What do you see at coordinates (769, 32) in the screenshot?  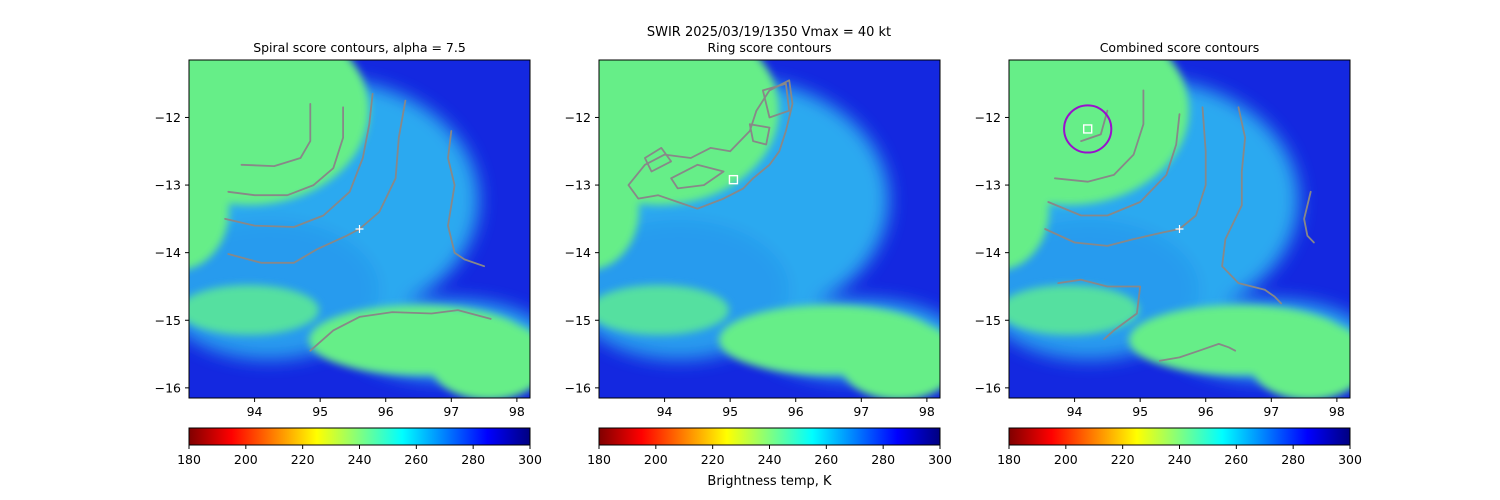 I see `suptitle: SWIR 2025/03/19/1350 Vmax = 40 kt` at bounding box center [769, 32].